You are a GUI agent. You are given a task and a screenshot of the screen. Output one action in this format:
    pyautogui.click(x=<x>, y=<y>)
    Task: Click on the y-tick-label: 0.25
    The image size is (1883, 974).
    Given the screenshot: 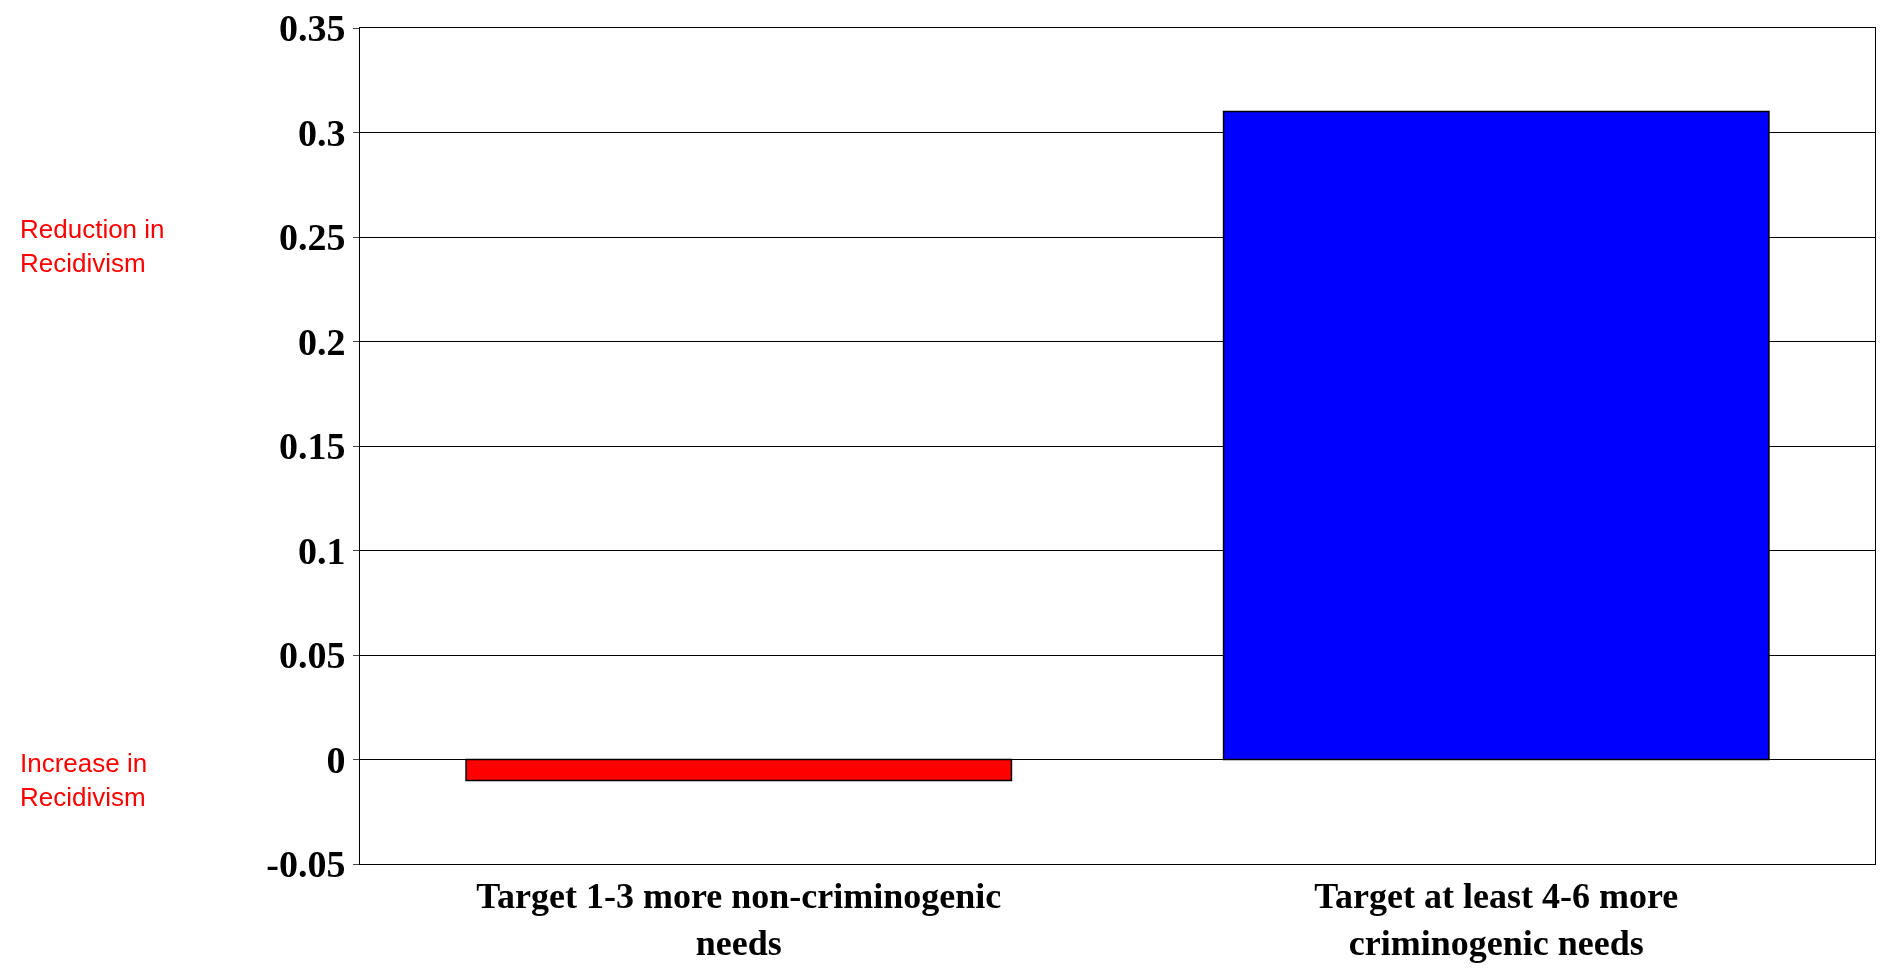 What is the action you would take?
    pyautogui.click(x=312, y=237)
    